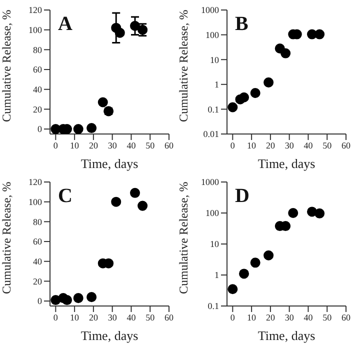  What do you see at coordinates (65, 24) in the screenshot?
I see `annotation: A` at bounding box center [65, 24].